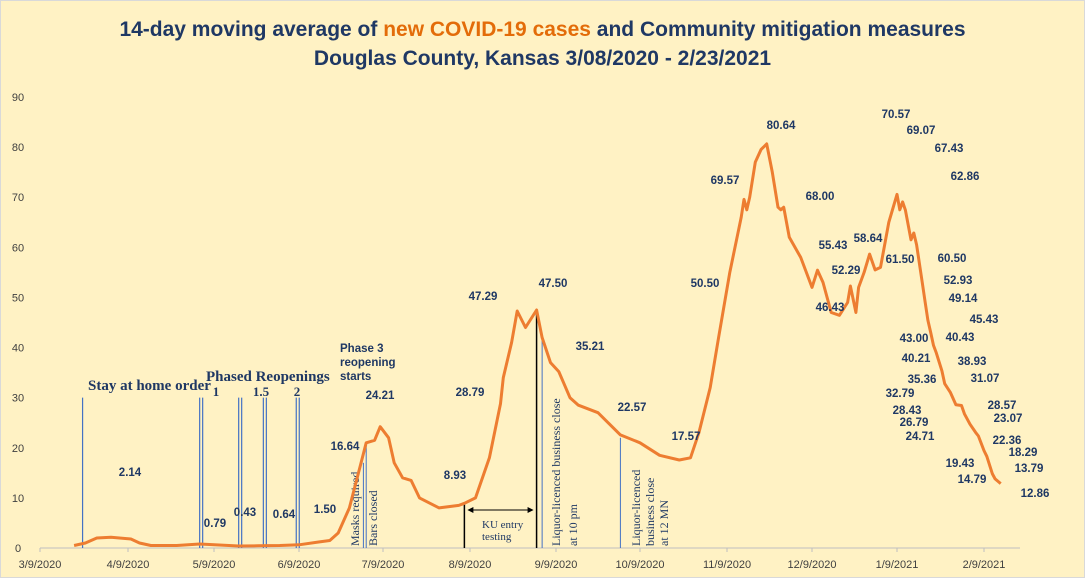  Describe the element at coordinates (846, 271) in the screenshot. I see `data-label: 52.29` at that location.